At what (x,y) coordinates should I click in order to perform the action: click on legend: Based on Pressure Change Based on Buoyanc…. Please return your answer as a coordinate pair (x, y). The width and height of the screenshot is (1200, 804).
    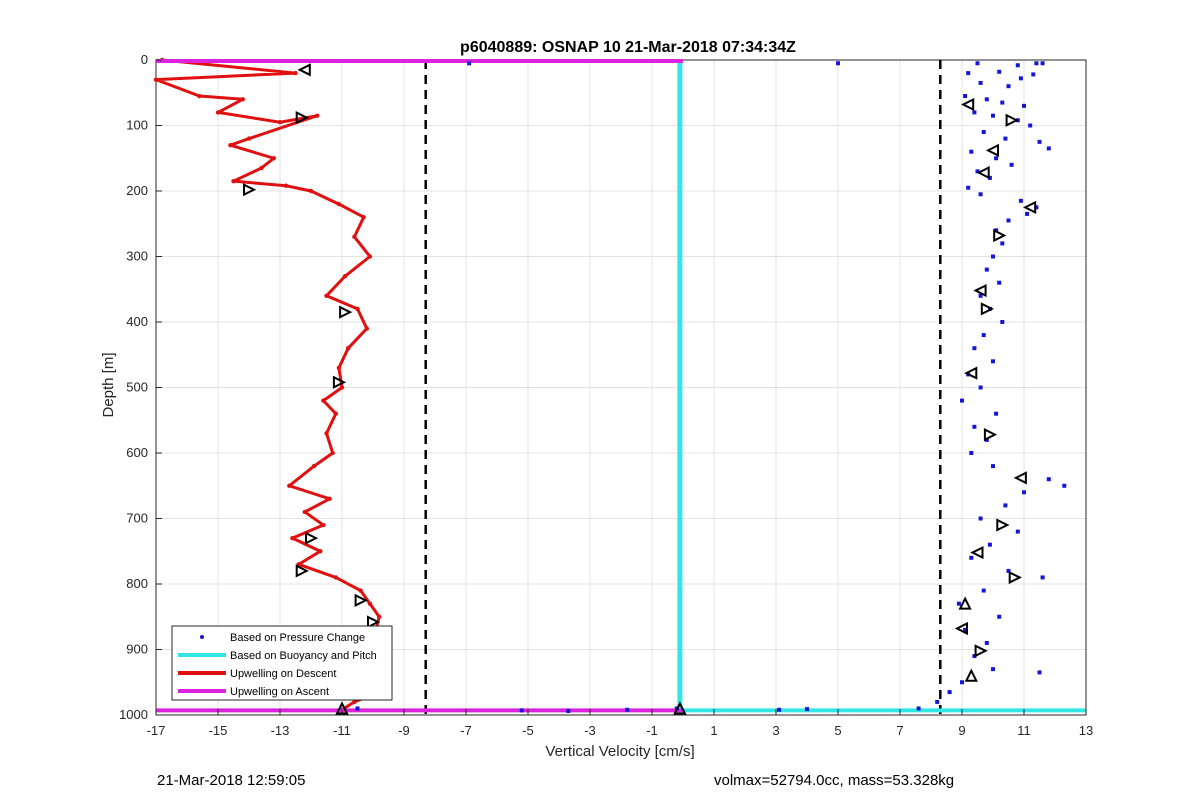
    Looking at the image, I should click on (282, 663).